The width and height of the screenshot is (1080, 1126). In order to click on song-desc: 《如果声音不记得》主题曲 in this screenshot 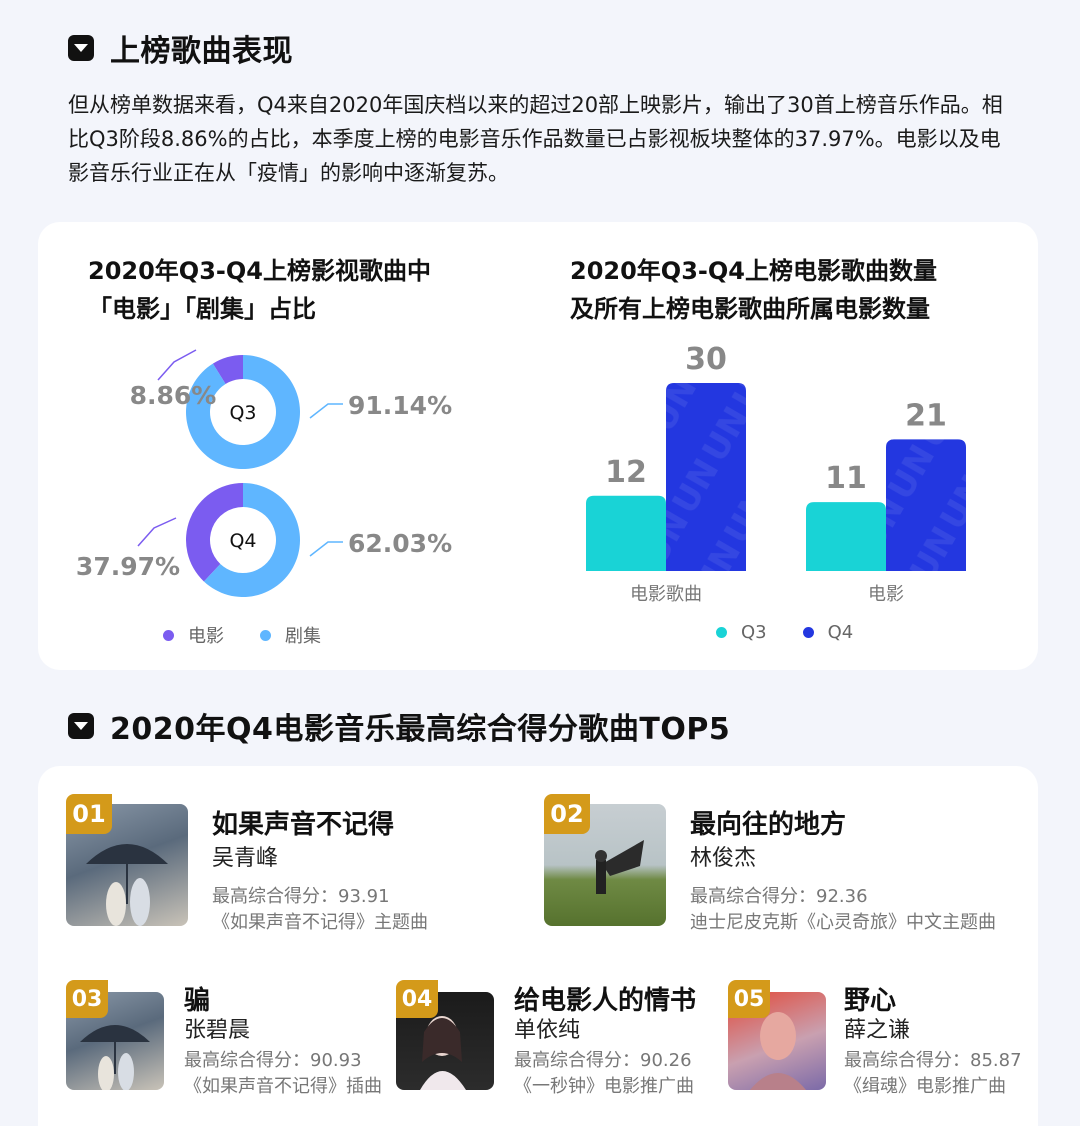, I will do `click(320, 922)`.